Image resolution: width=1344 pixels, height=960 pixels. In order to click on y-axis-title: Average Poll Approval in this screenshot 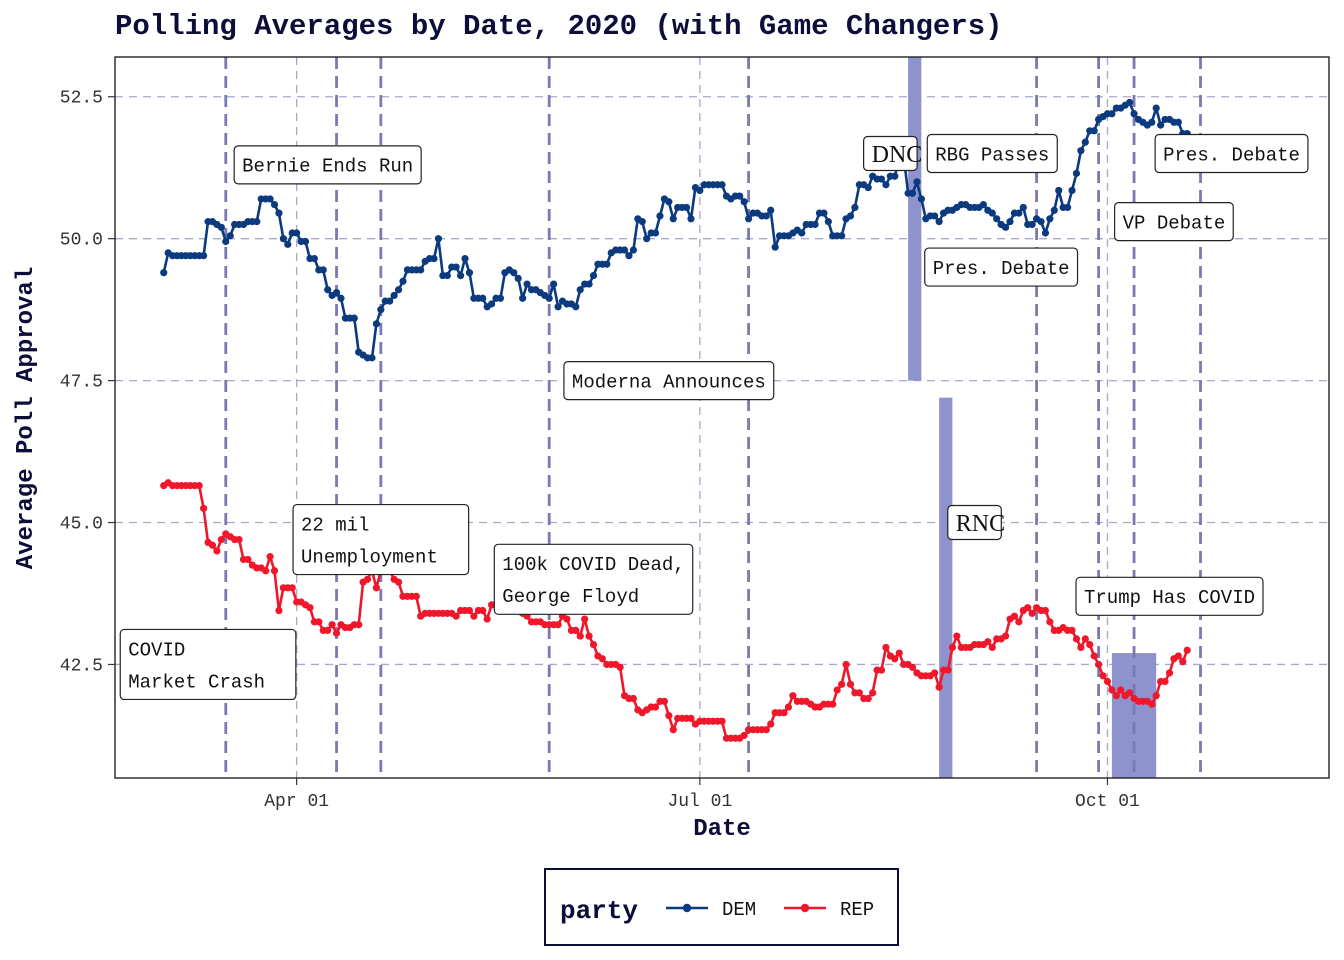, I will do `click(26, 418)`.